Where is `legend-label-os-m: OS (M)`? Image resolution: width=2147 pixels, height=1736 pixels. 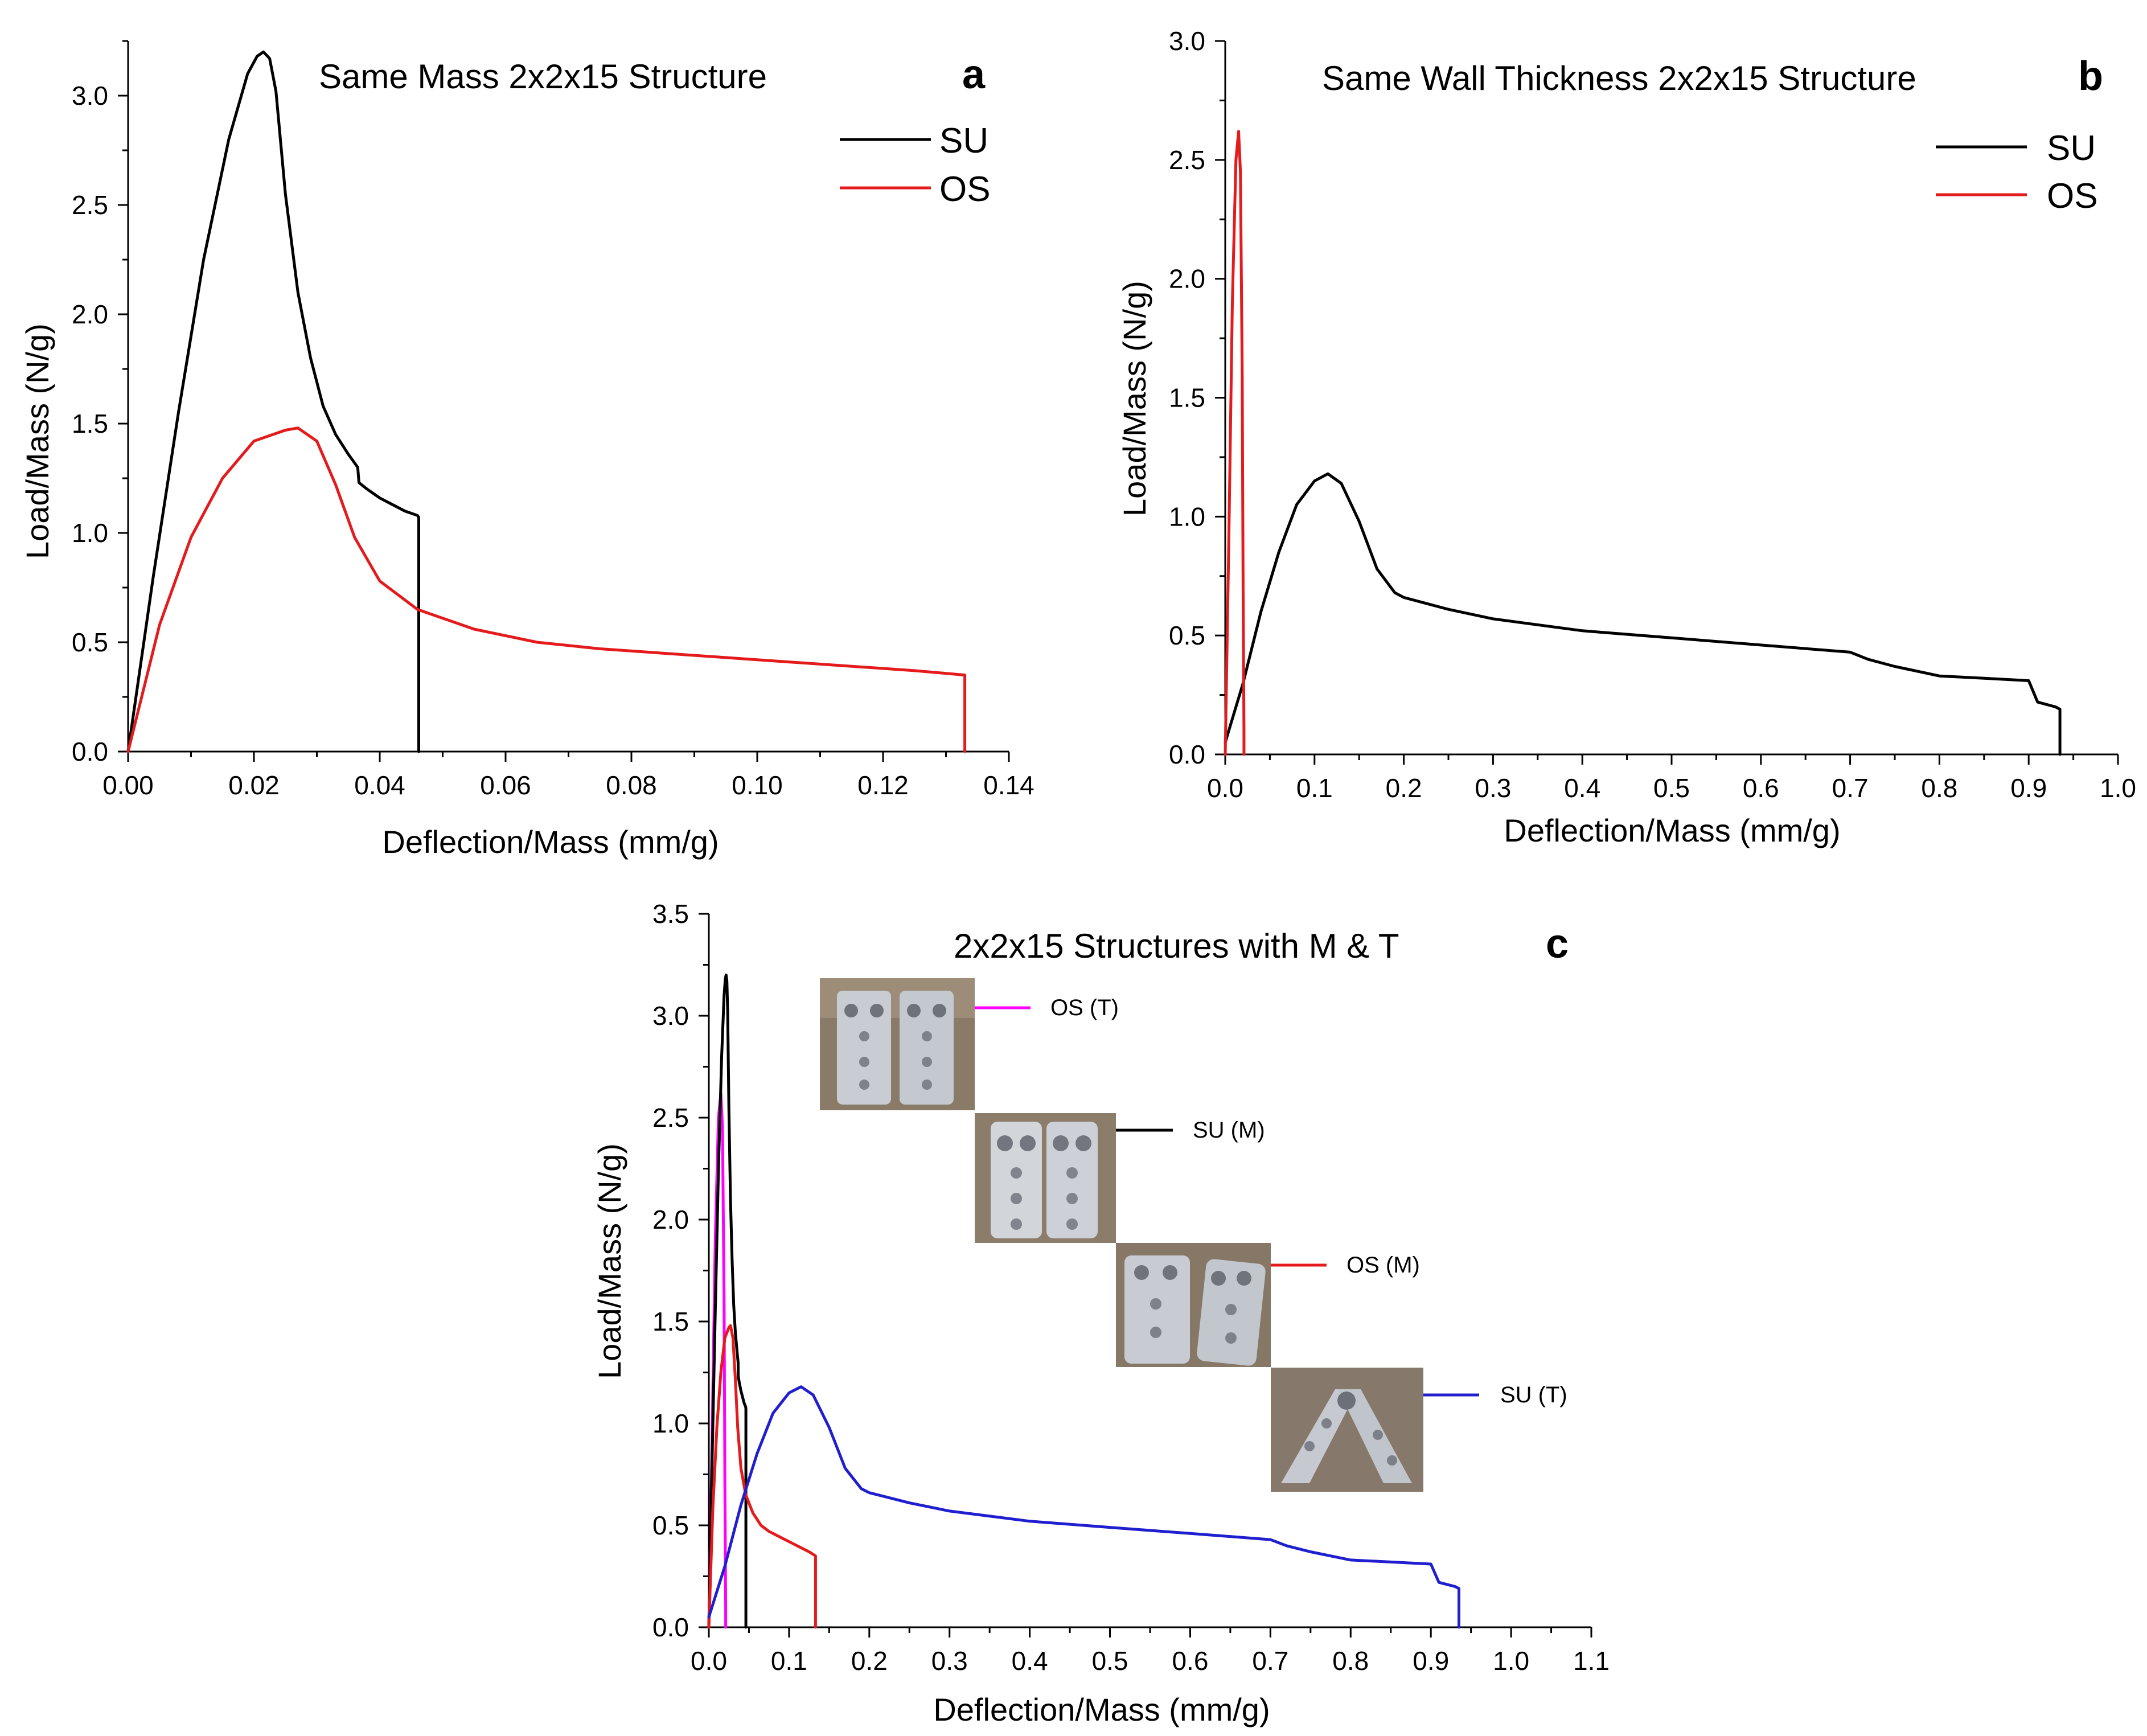
legend-label-os-m: OS (M) is located at coordinates (1383, 1265).